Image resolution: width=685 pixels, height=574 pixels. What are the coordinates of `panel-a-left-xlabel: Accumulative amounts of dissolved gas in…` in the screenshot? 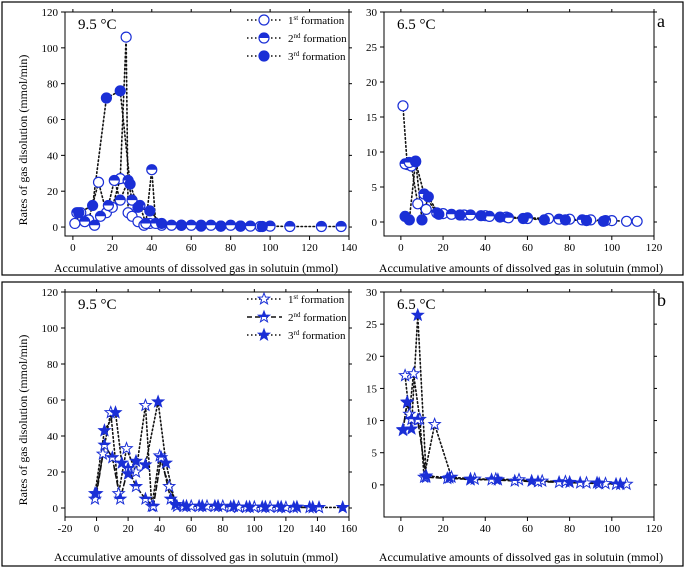 It's located at (196, 268).